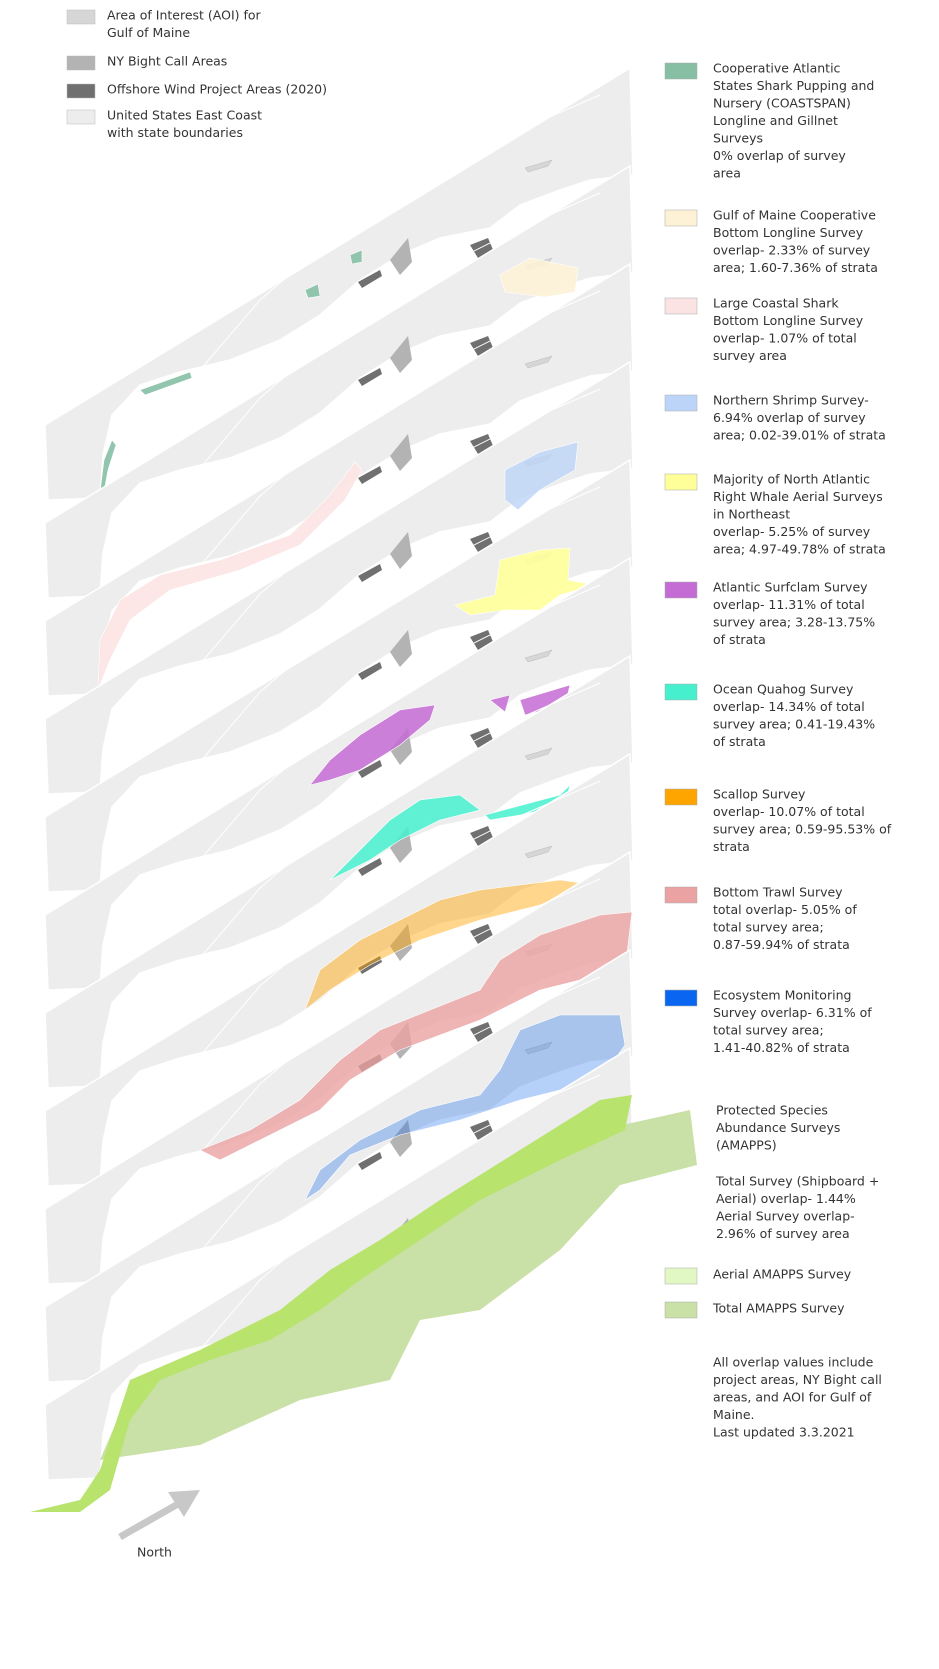  Describe the element at coordinates (793, 1362) in the screenshot. I see `legend-text: All overlap values include` at that location.